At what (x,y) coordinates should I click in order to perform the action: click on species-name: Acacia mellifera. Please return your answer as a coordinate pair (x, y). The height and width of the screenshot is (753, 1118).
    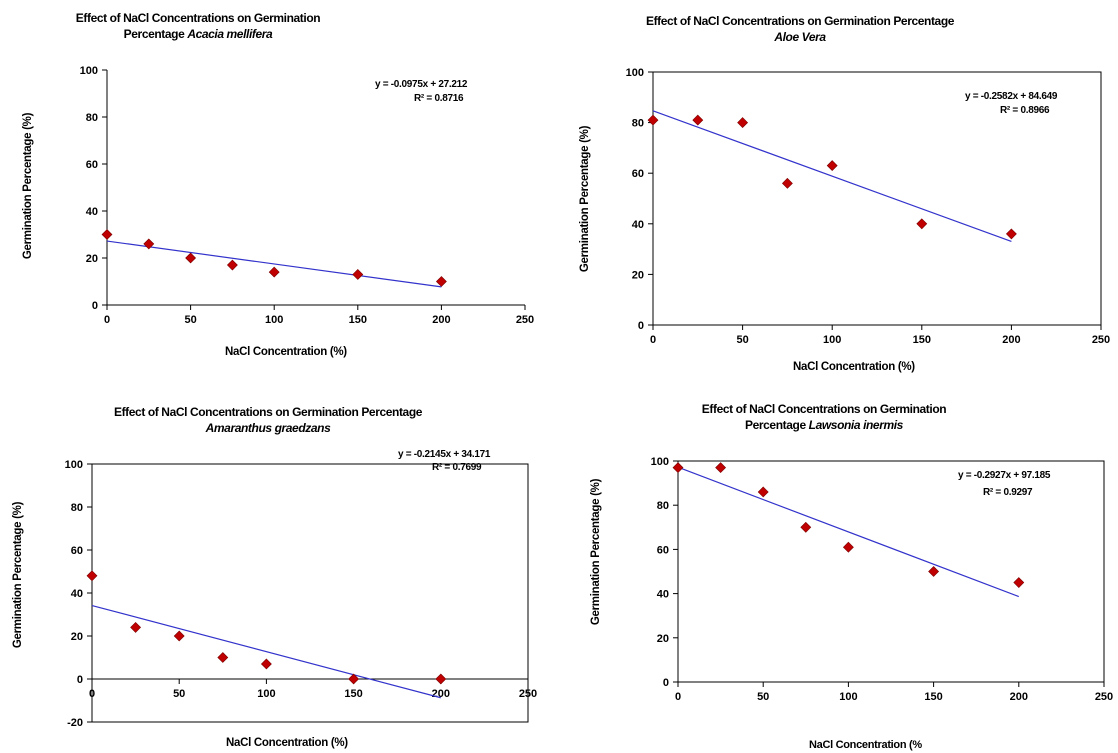
    Looking at the image, I should click on (230, 34).